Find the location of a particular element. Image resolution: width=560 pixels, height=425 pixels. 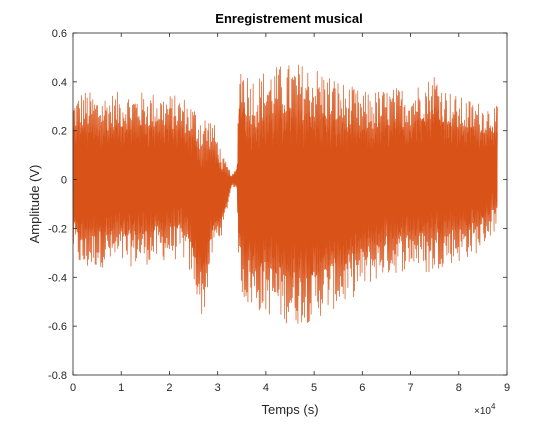

x-tick-label: 0 is located at coordinates (73, 388).